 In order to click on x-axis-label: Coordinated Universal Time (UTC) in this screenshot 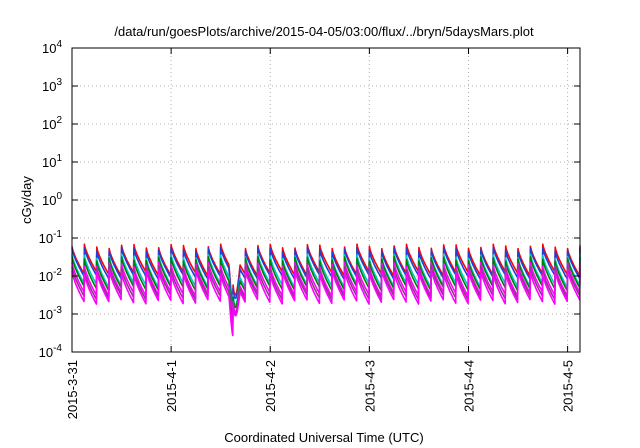, I will do `click(323, 437)`.